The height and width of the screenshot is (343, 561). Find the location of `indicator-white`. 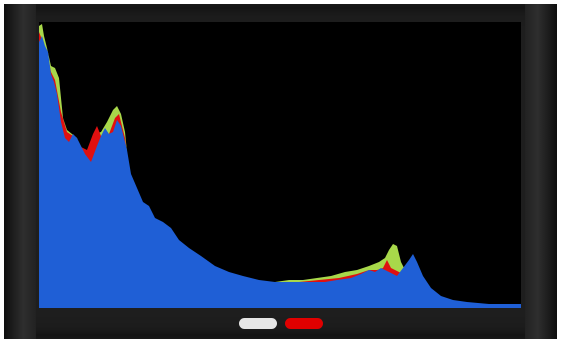

indicator-white is located at coordinates (258, 323).